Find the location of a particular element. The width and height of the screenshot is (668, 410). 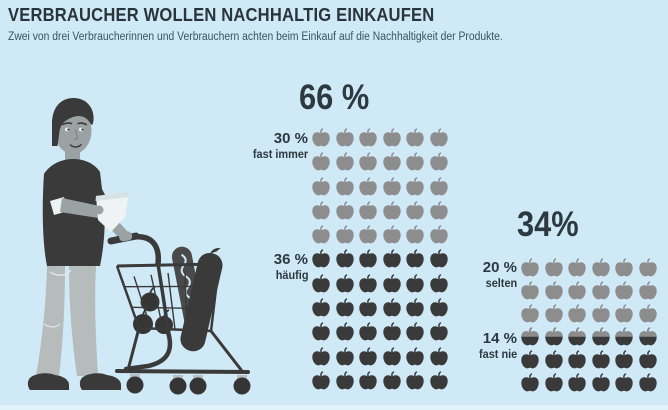

bottom-edge-strip is located at coordinates (334, 407).